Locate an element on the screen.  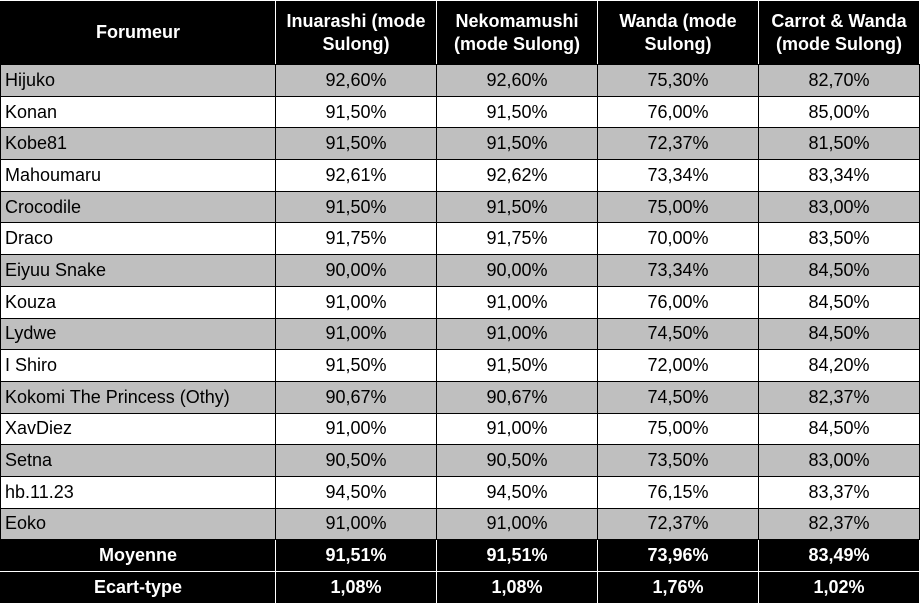
forum-name: I Shiro is located at coordinates (138, 365).